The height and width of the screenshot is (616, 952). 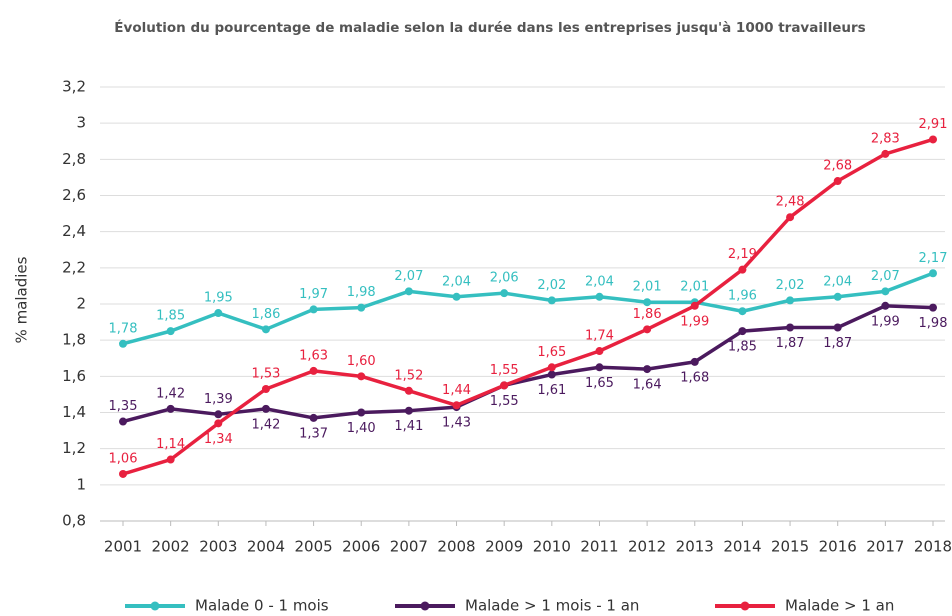 I want to click on x-tick-label: 2004, so click(x=266, y=547).